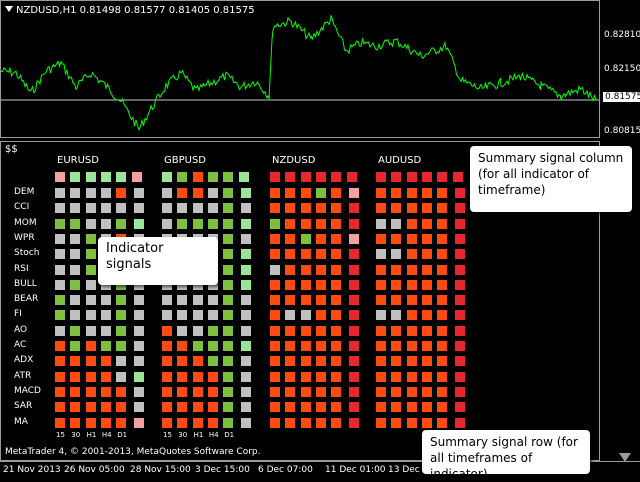  I want to click on indicator-row-label: BEAR, so click(26, 299).